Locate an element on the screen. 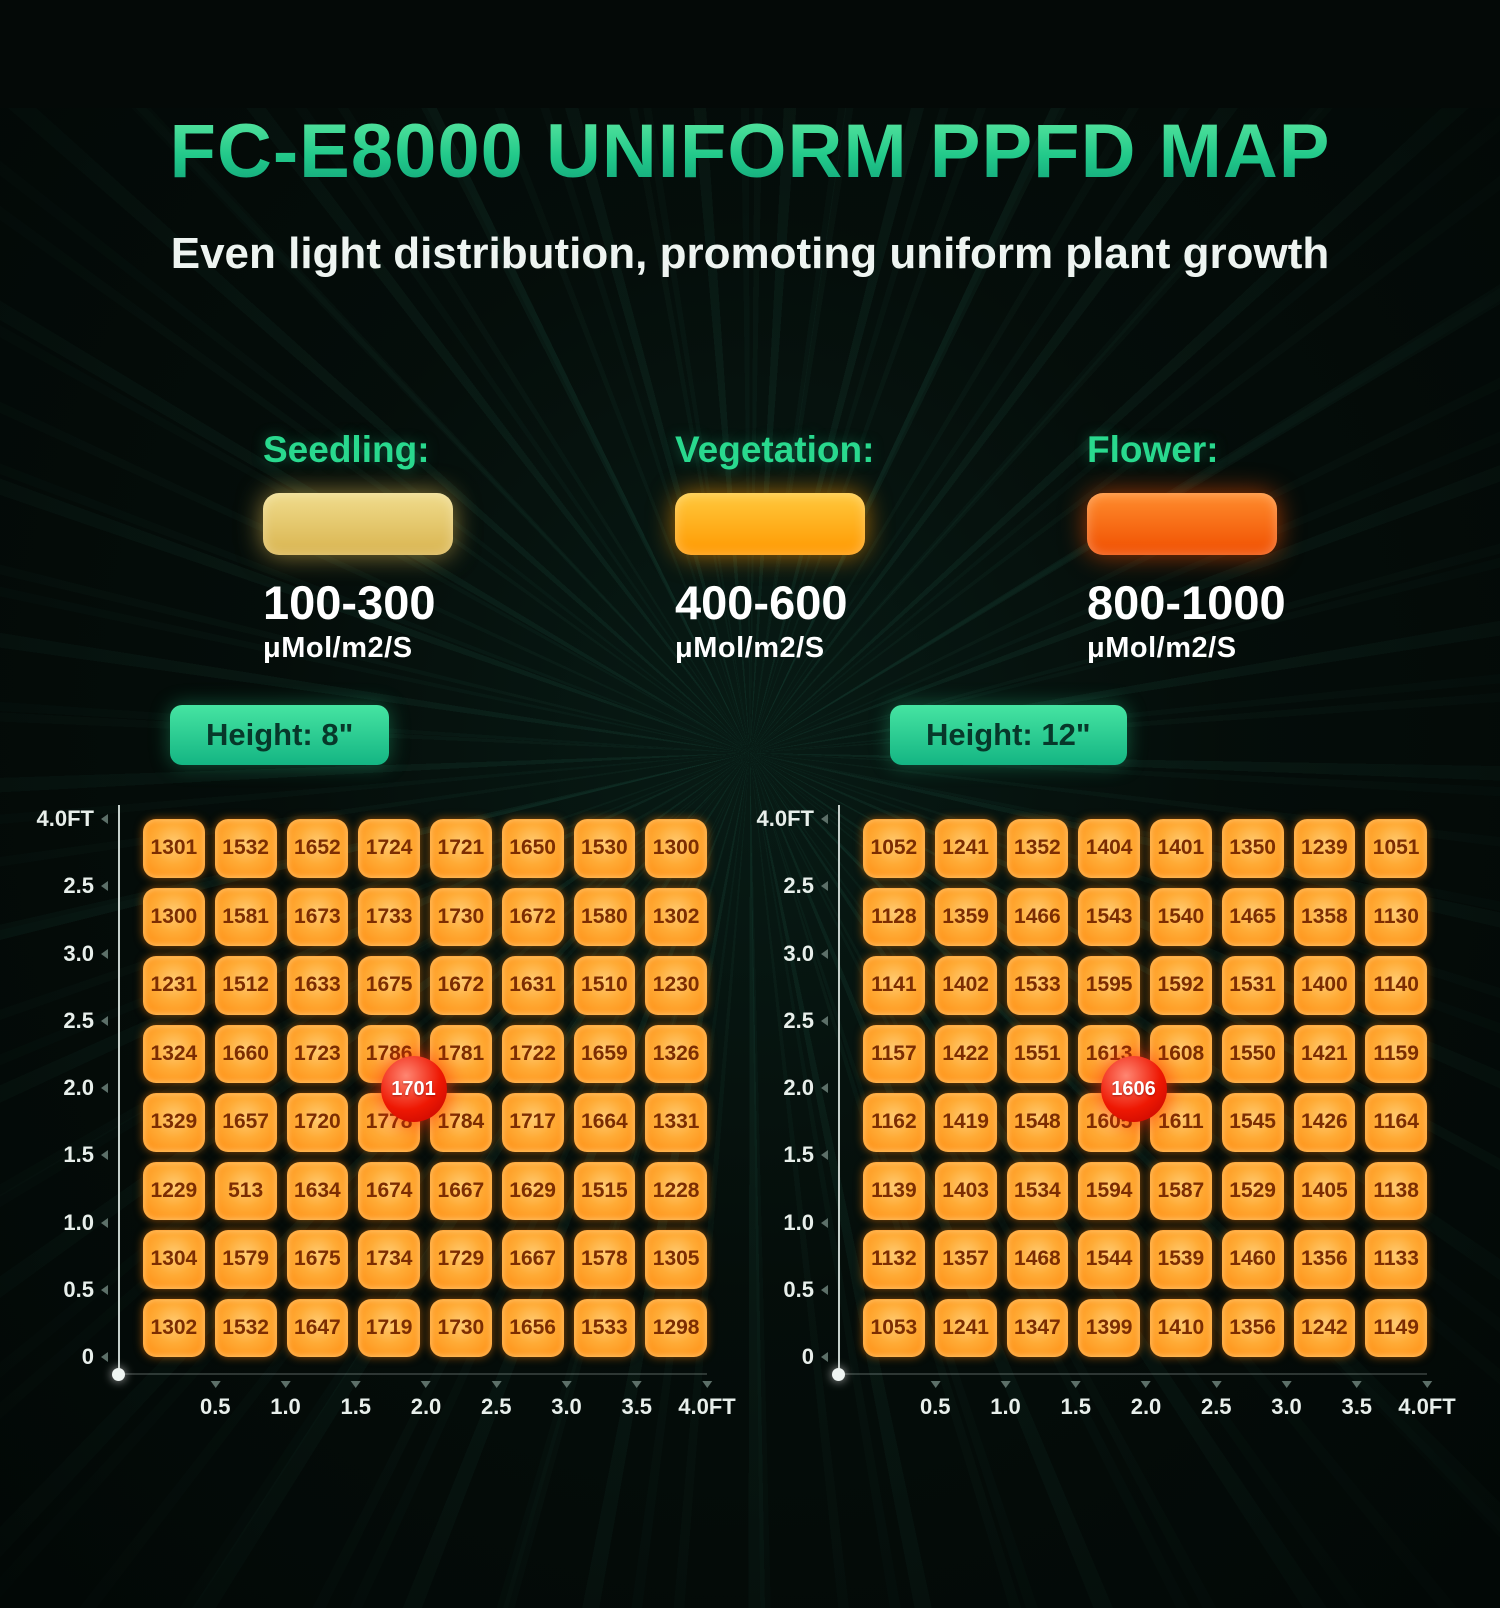 The image size is (1500, 1608). ppfd-cell: 1426 is located at coordinates (1324, 1122).